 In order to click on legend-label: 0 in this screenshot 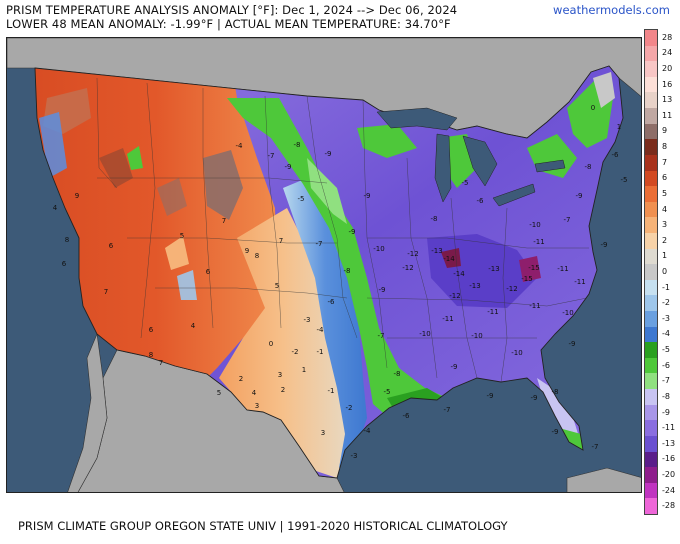, I will do `click(665, 271)`.